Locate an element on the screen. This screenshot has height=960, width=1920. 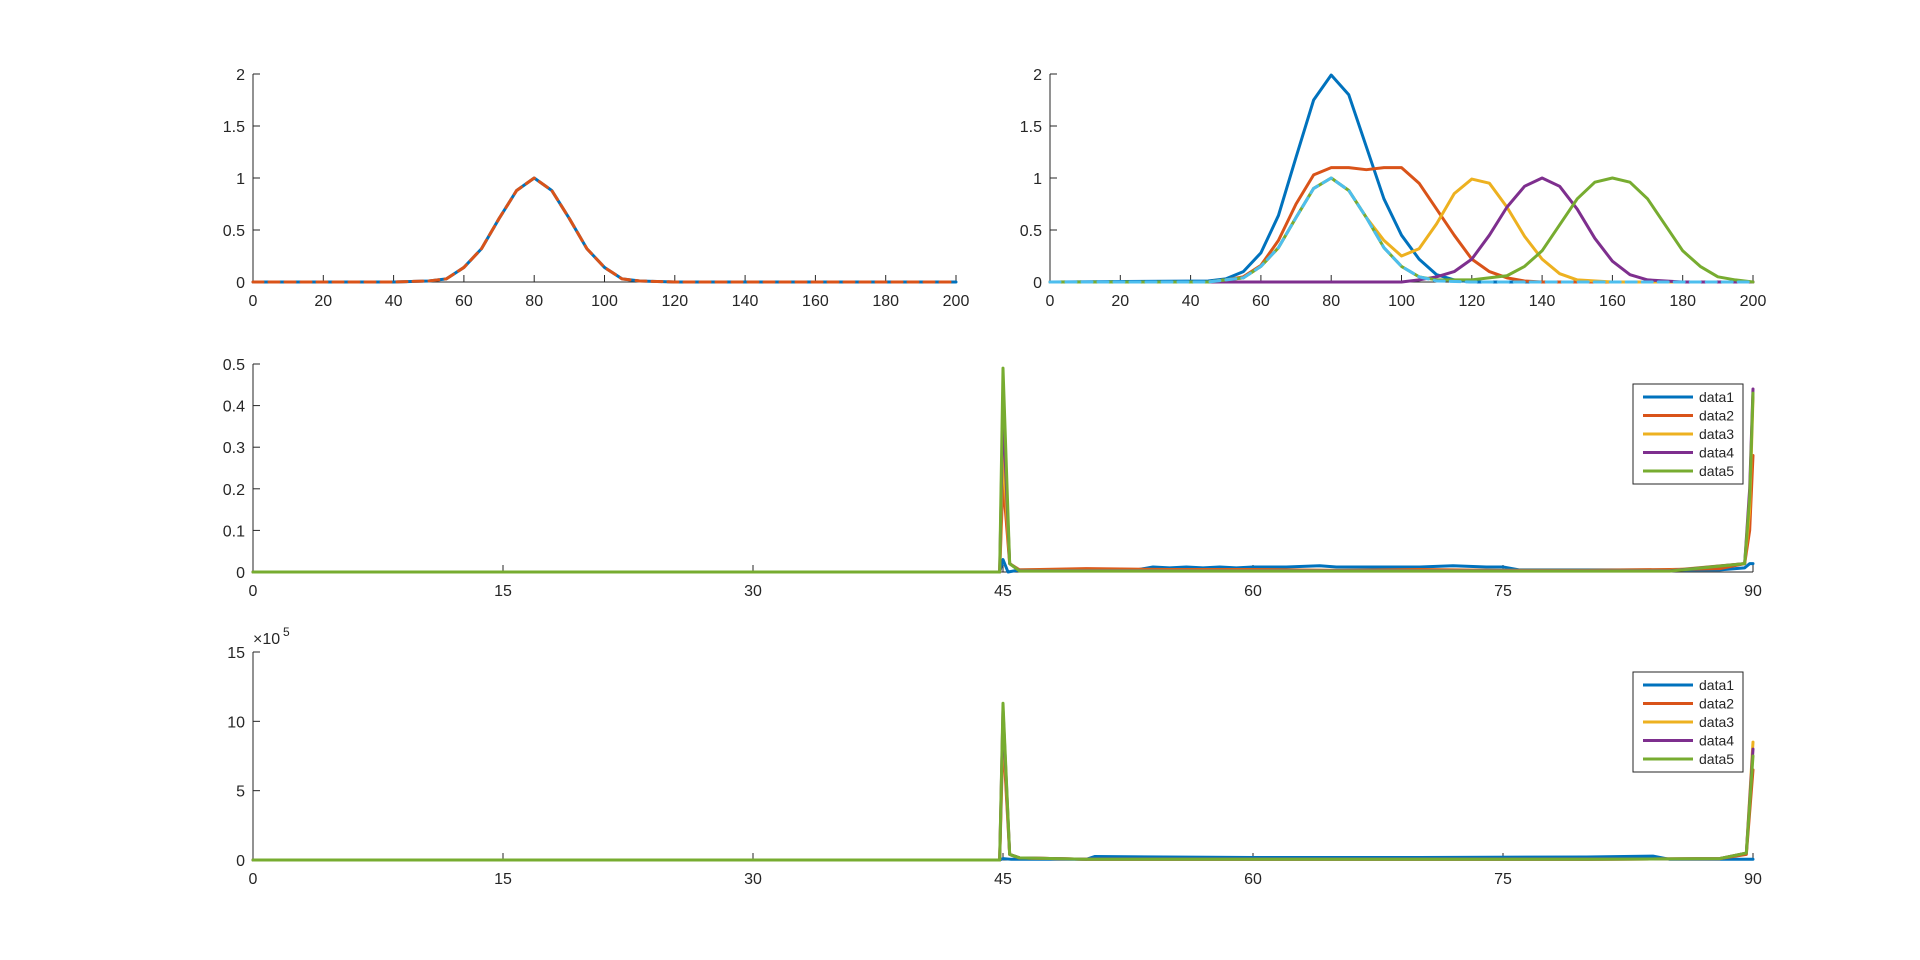
chart-1: 0 20 40 60 80 100 120 140 160 180 200 0 0.5 1 1.5 2 is located at coordinates (596, 188).